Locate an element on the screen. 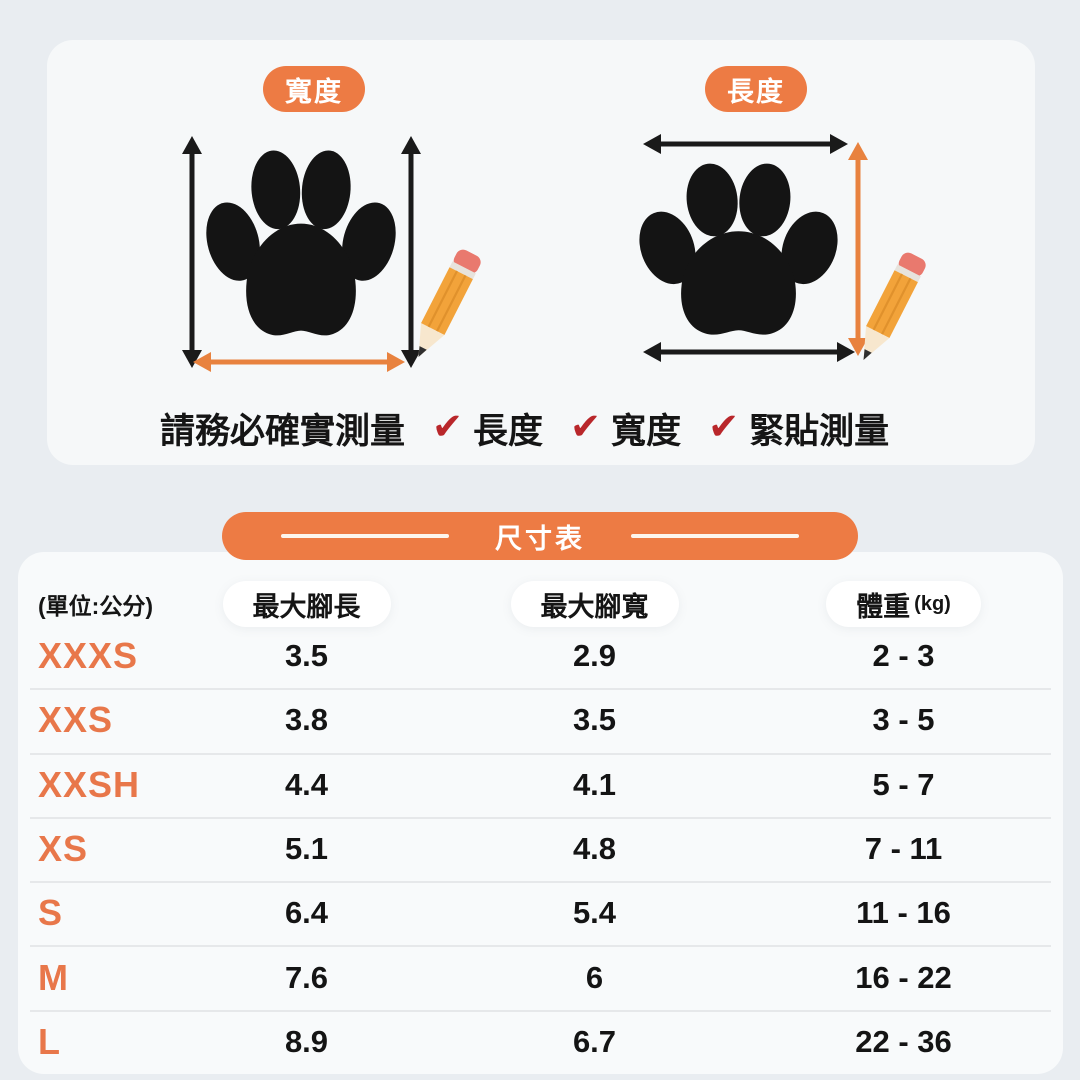 Image resolution: width=1080 pixels, height=1080 pixels. max-width-value: 6.7 is located at coordinates (594, 1041).